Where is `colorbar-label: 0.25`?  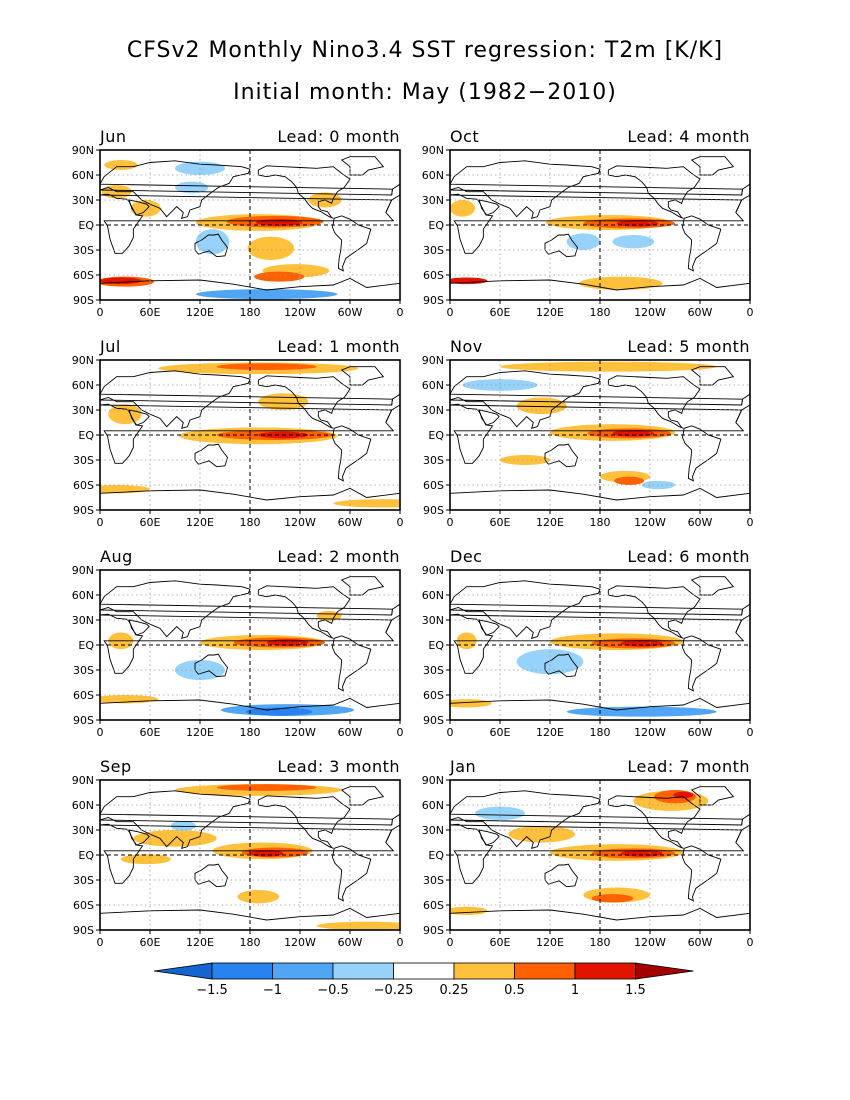 colorbar-label: 0.25 is located at coordinates (454, 990).